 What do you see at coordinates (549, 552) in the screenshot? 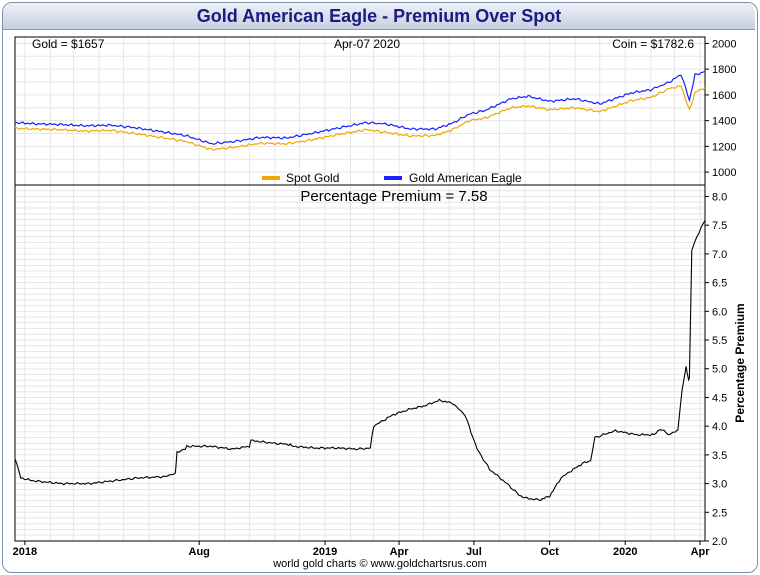
I see `x-tick-label: Oct` at bounding box center [549, 552].